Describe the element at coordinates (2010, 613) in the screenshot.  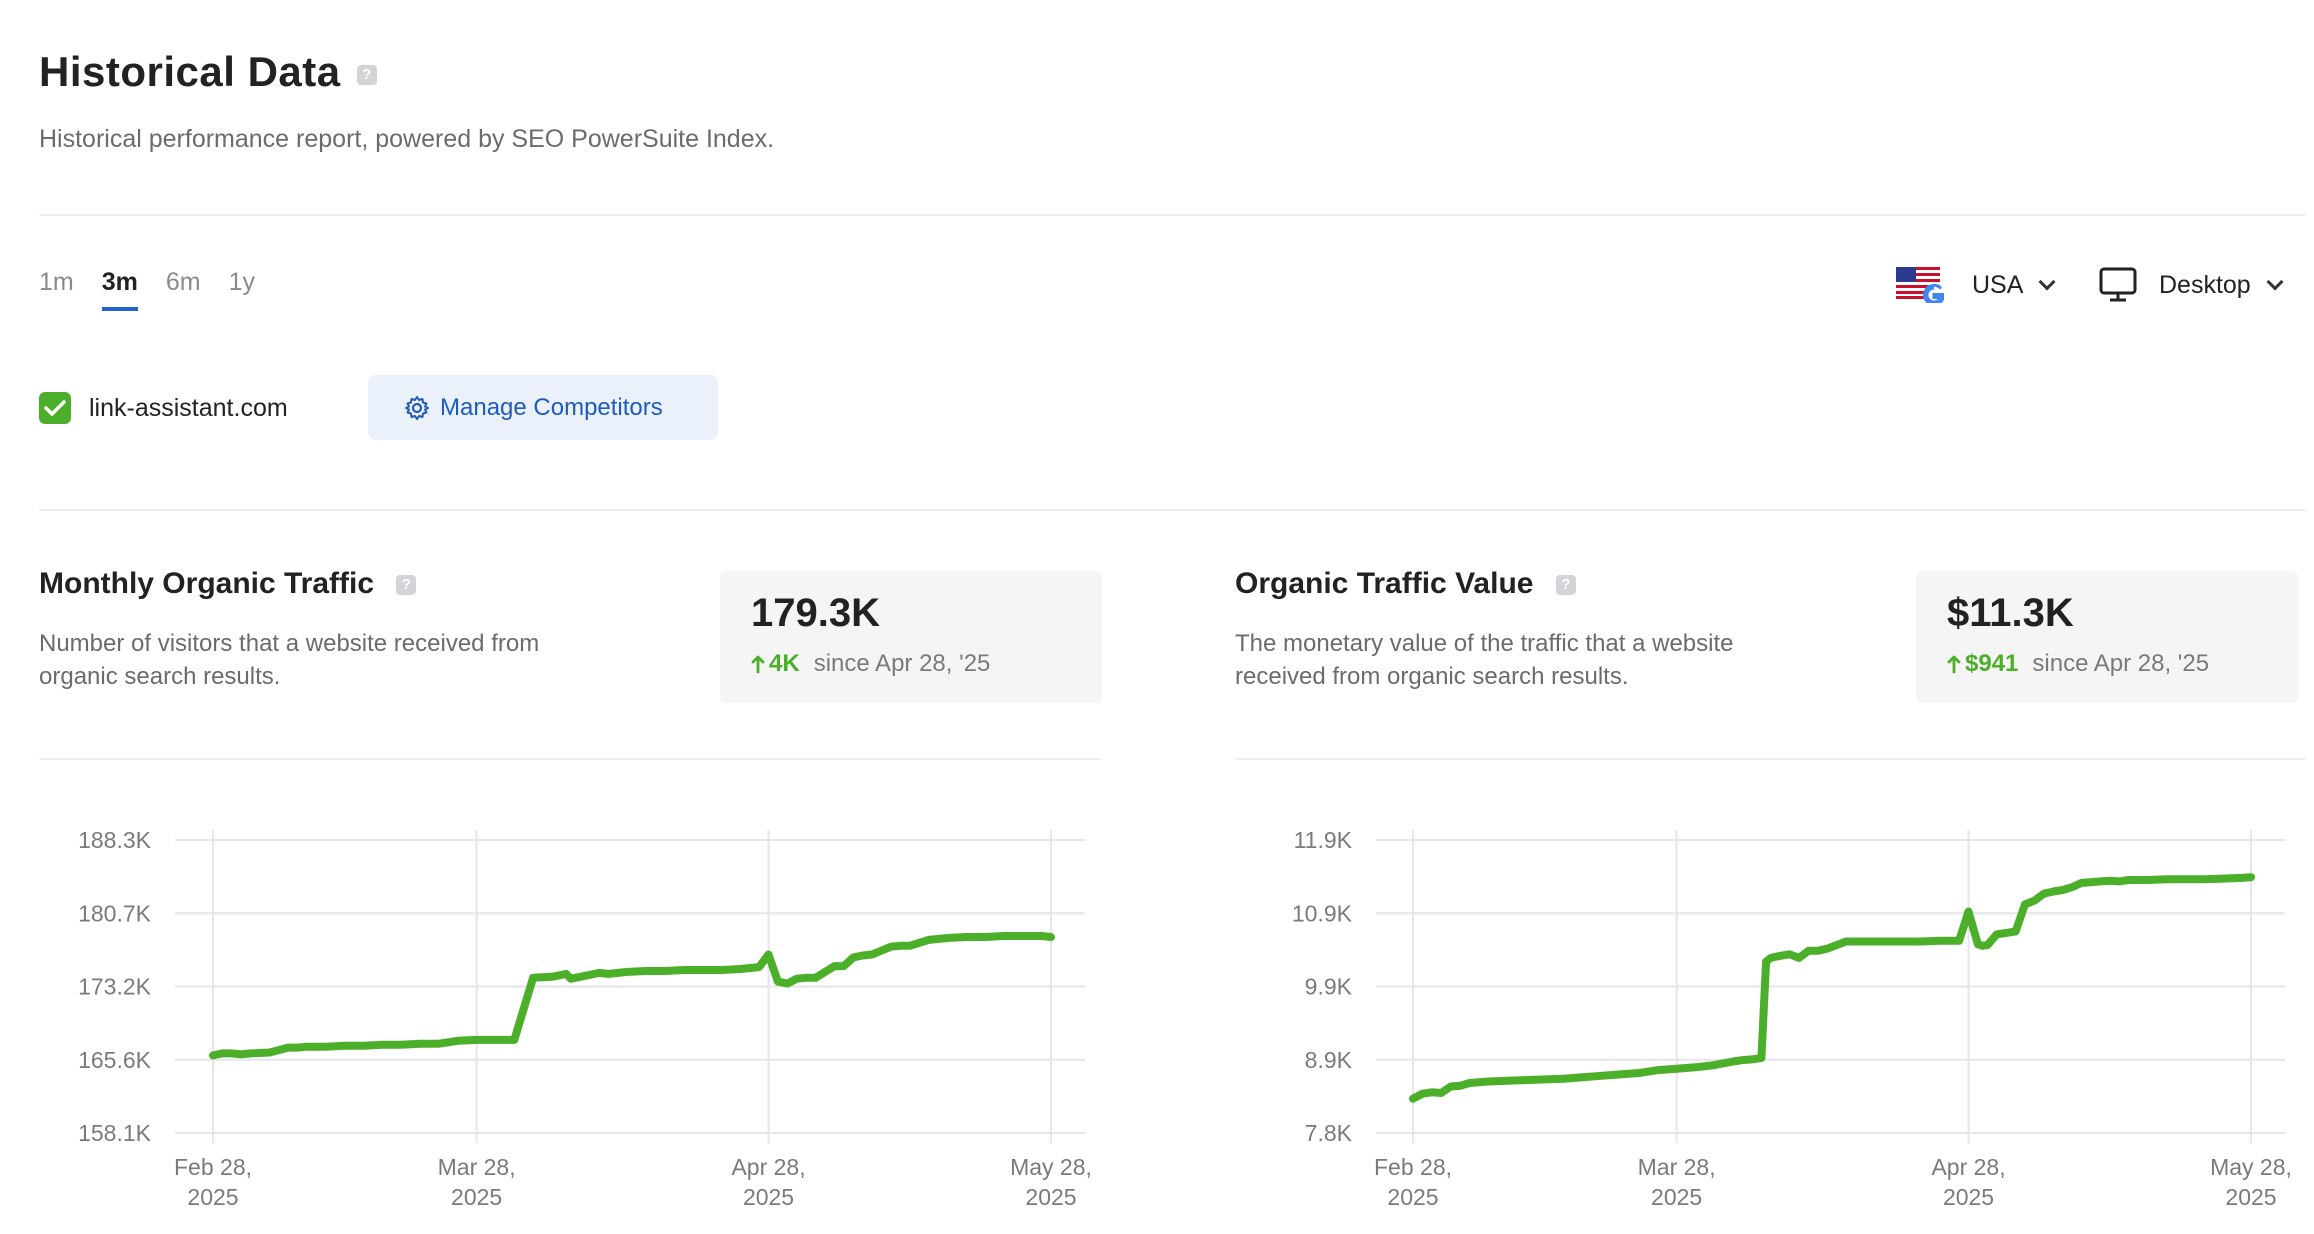
I see `value-value: $11.3K` at that location.